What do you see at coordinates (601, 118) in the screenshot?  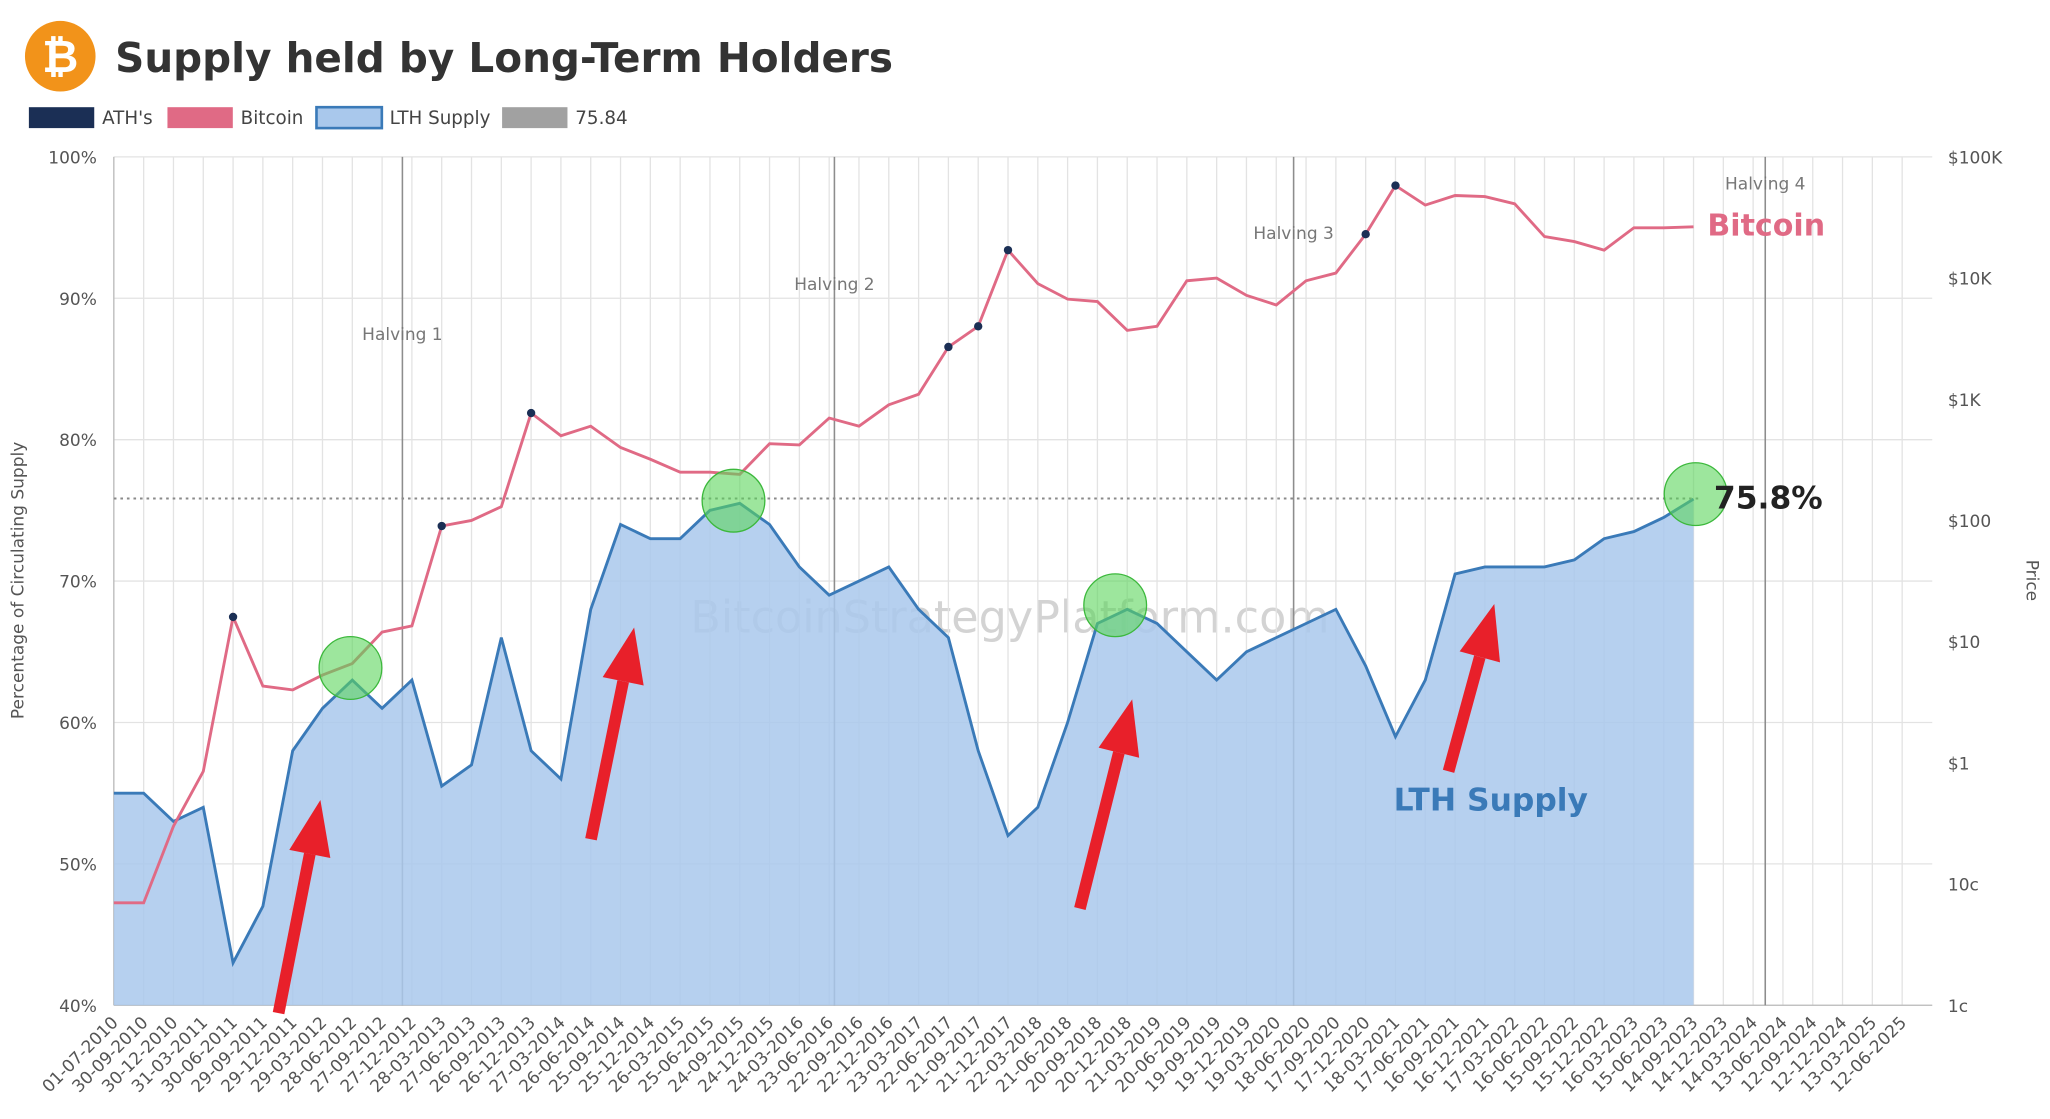 I see `legend-label: 75.84` at bounding box center [601, 118].